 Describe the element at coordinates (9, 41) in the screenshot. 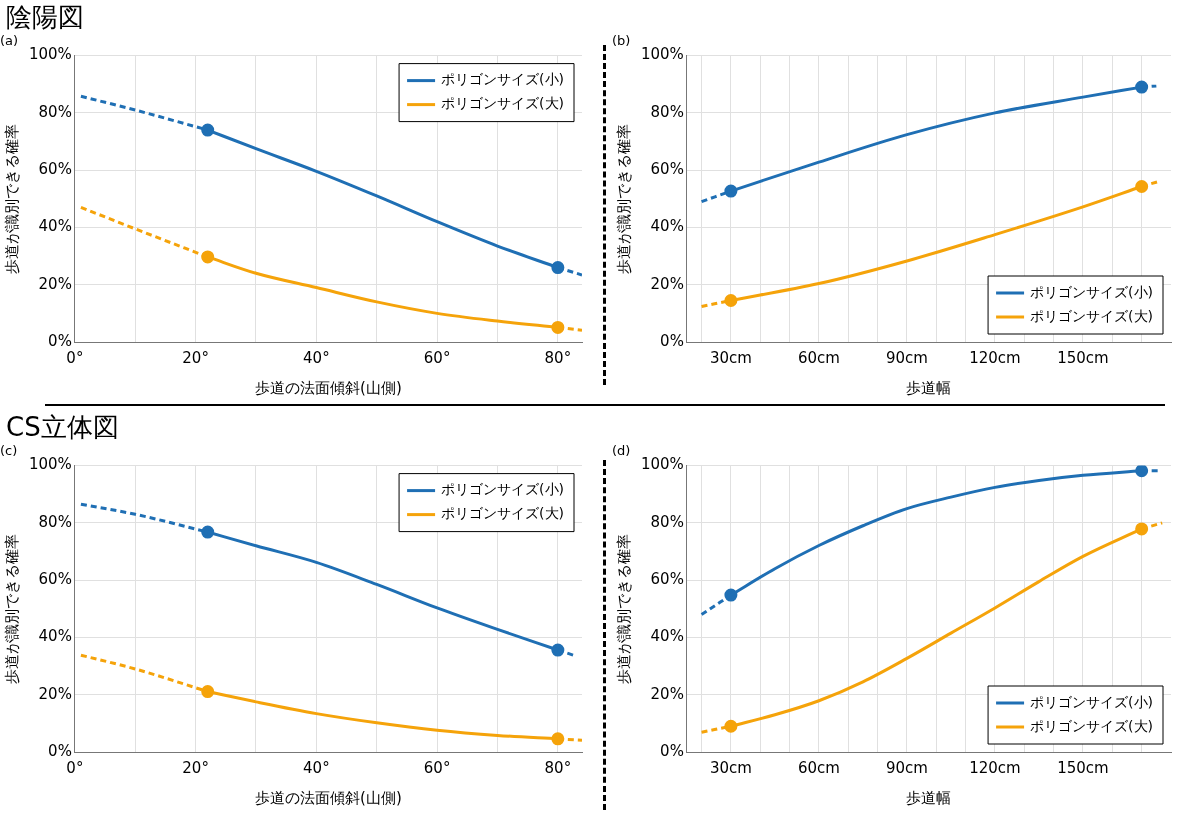

I see `chart-title: (a)` at that location.